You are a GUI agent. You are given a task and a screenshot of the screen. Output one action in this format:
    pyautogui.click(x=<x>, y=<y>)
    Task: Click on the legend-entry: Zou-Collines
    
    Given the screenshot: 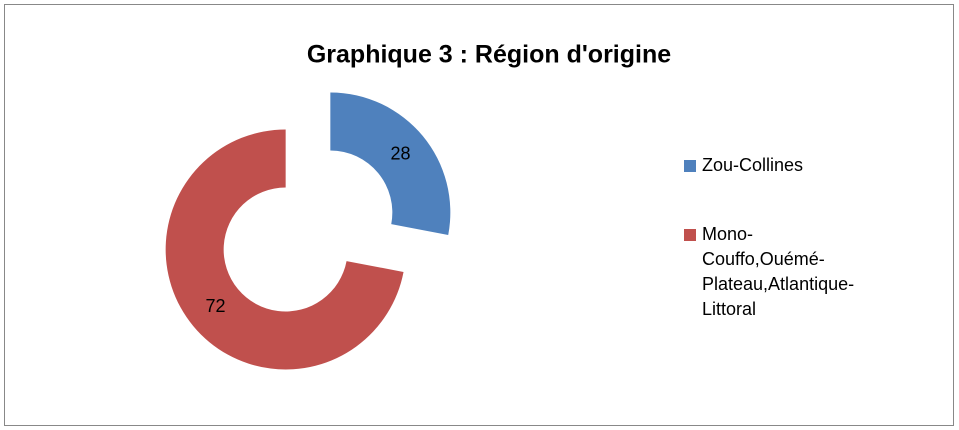 What is the action you would take?
    pyautogui.click(x=767, y=165)
    